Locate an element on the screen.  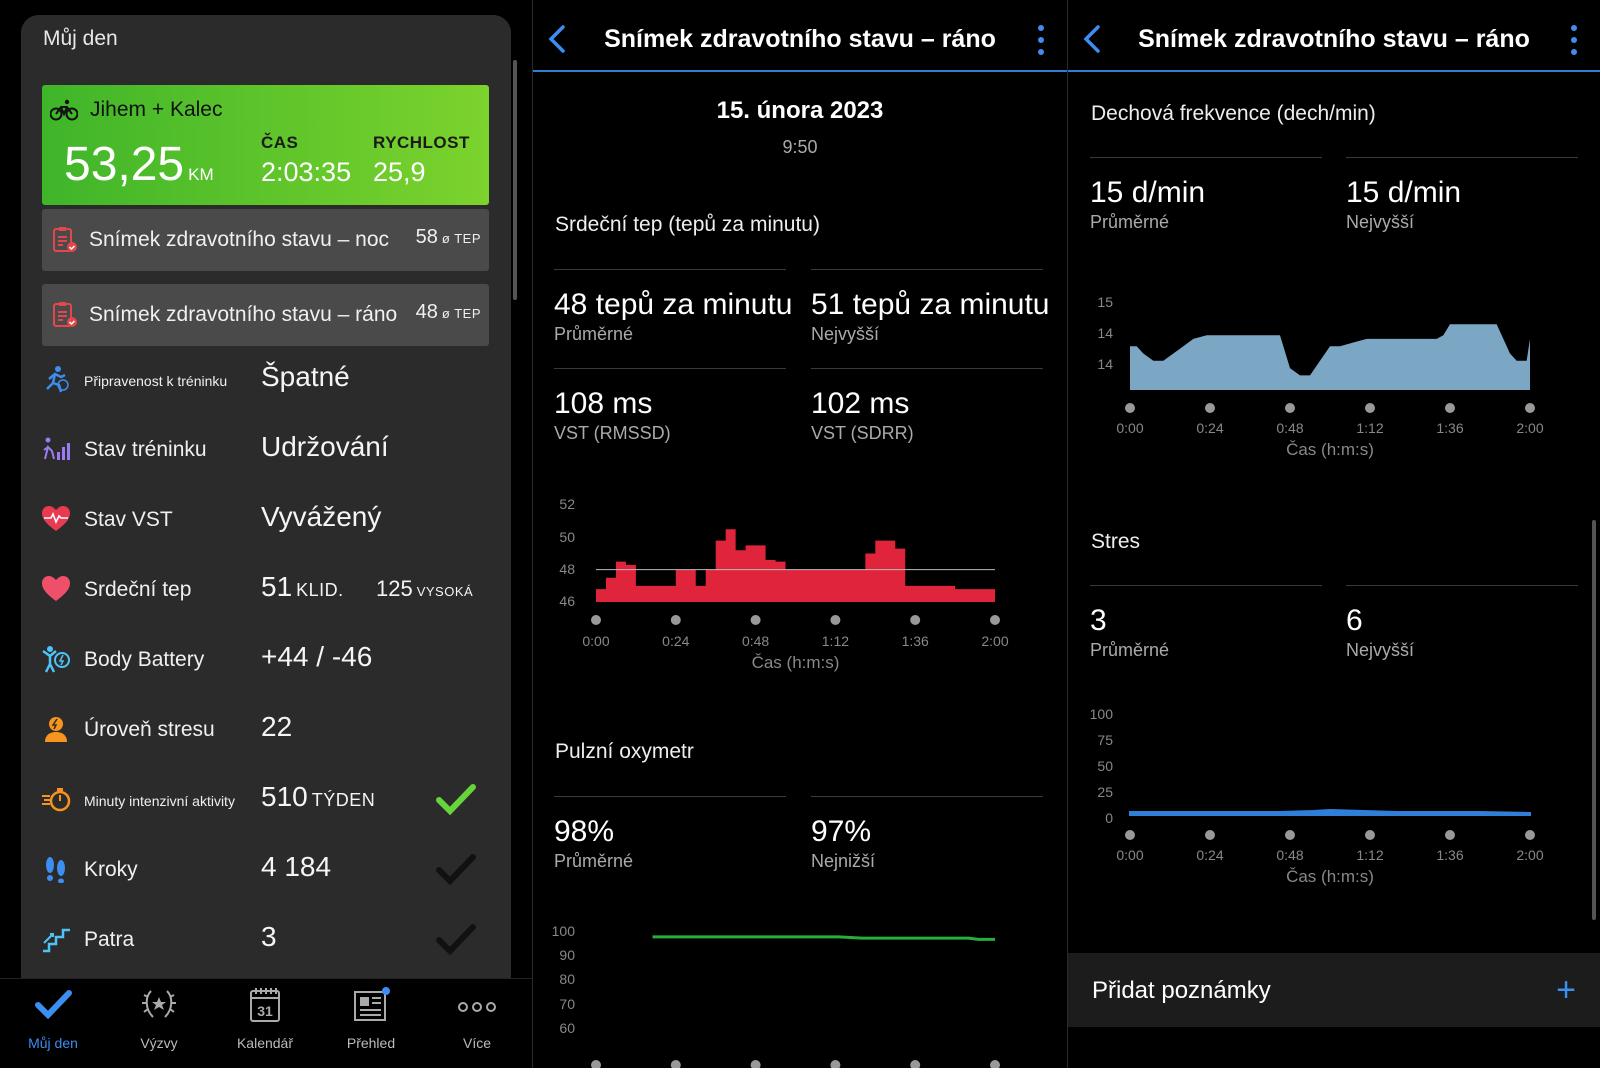
tab-more: Více is located at coordinates (477, 1018).